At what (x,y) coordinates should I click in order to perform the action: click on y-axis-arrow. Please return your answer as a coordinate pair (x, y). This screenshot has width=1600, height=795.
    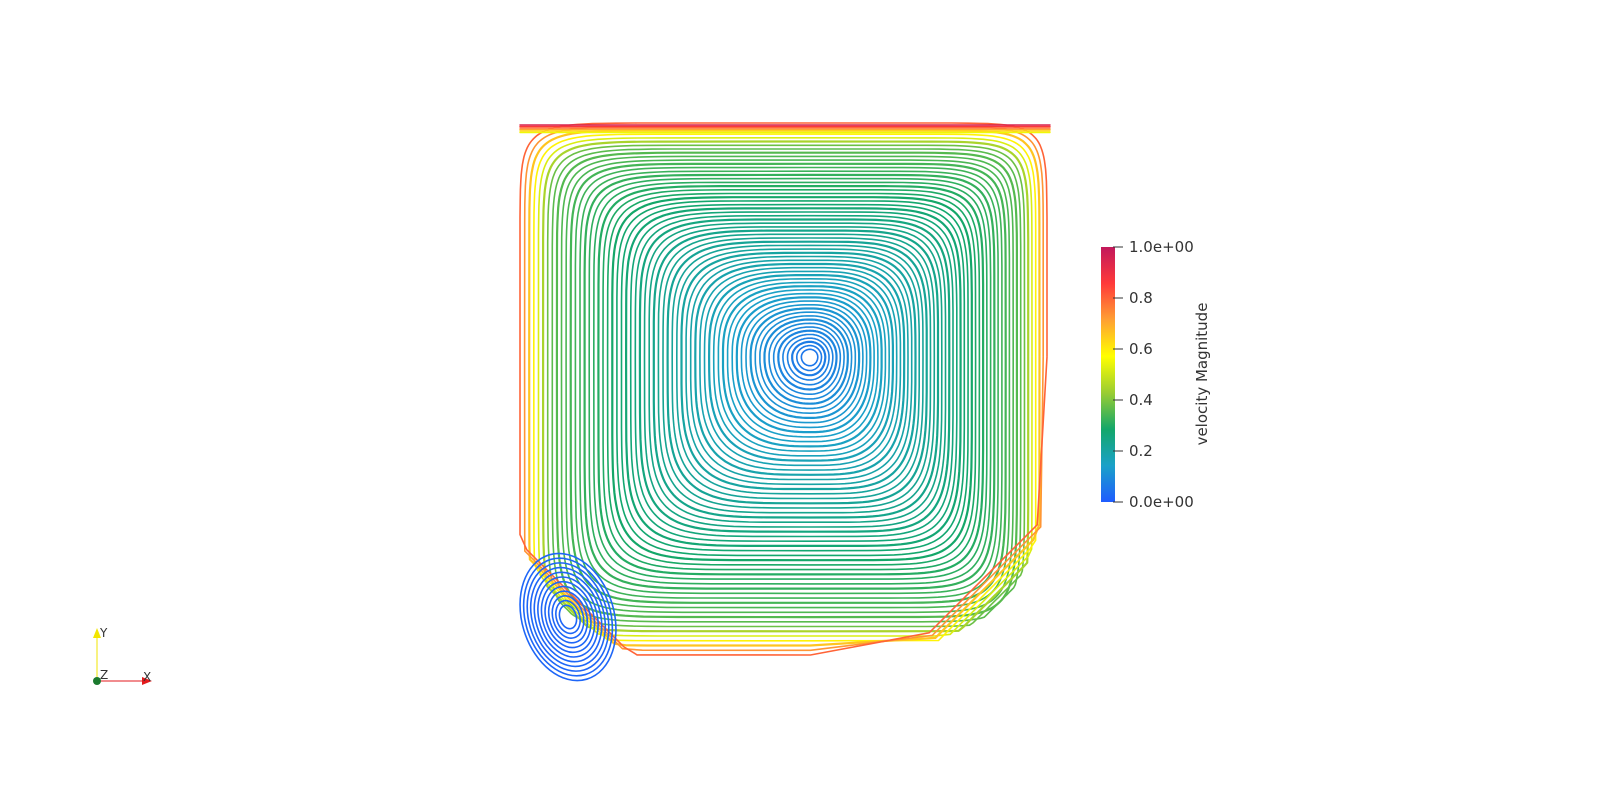
    Looking at the image, I should click on (97, 633).